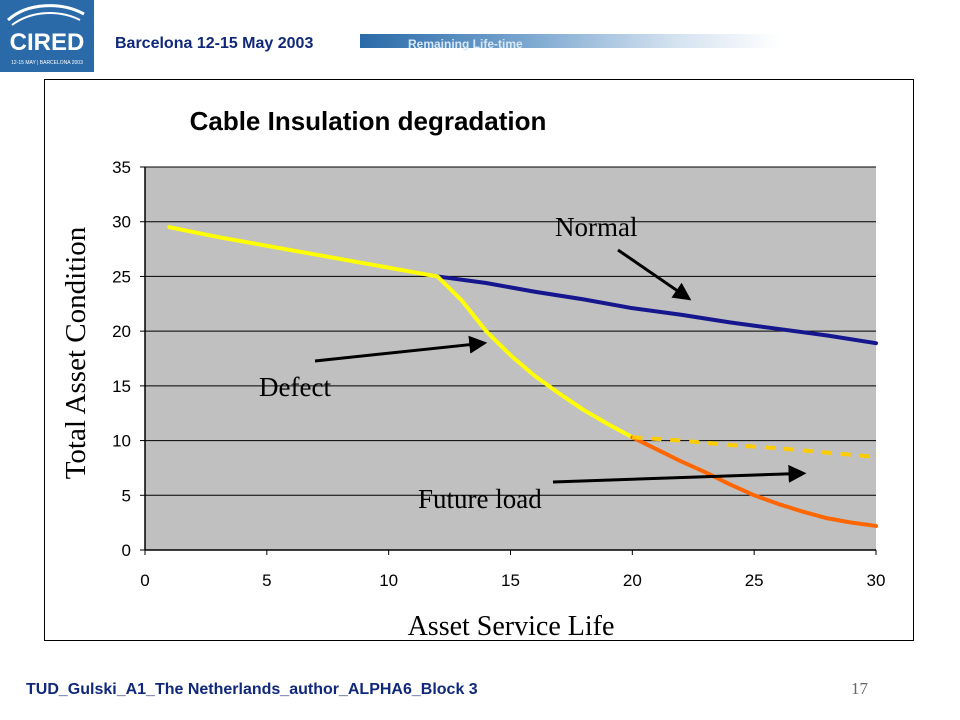 Image resolution: width=960 pixels, height=720 pixels. What do you see at coordinates (121, 222) in the screenshot?
I see `y-tick-label: 30` at bounding box center [121, 222].